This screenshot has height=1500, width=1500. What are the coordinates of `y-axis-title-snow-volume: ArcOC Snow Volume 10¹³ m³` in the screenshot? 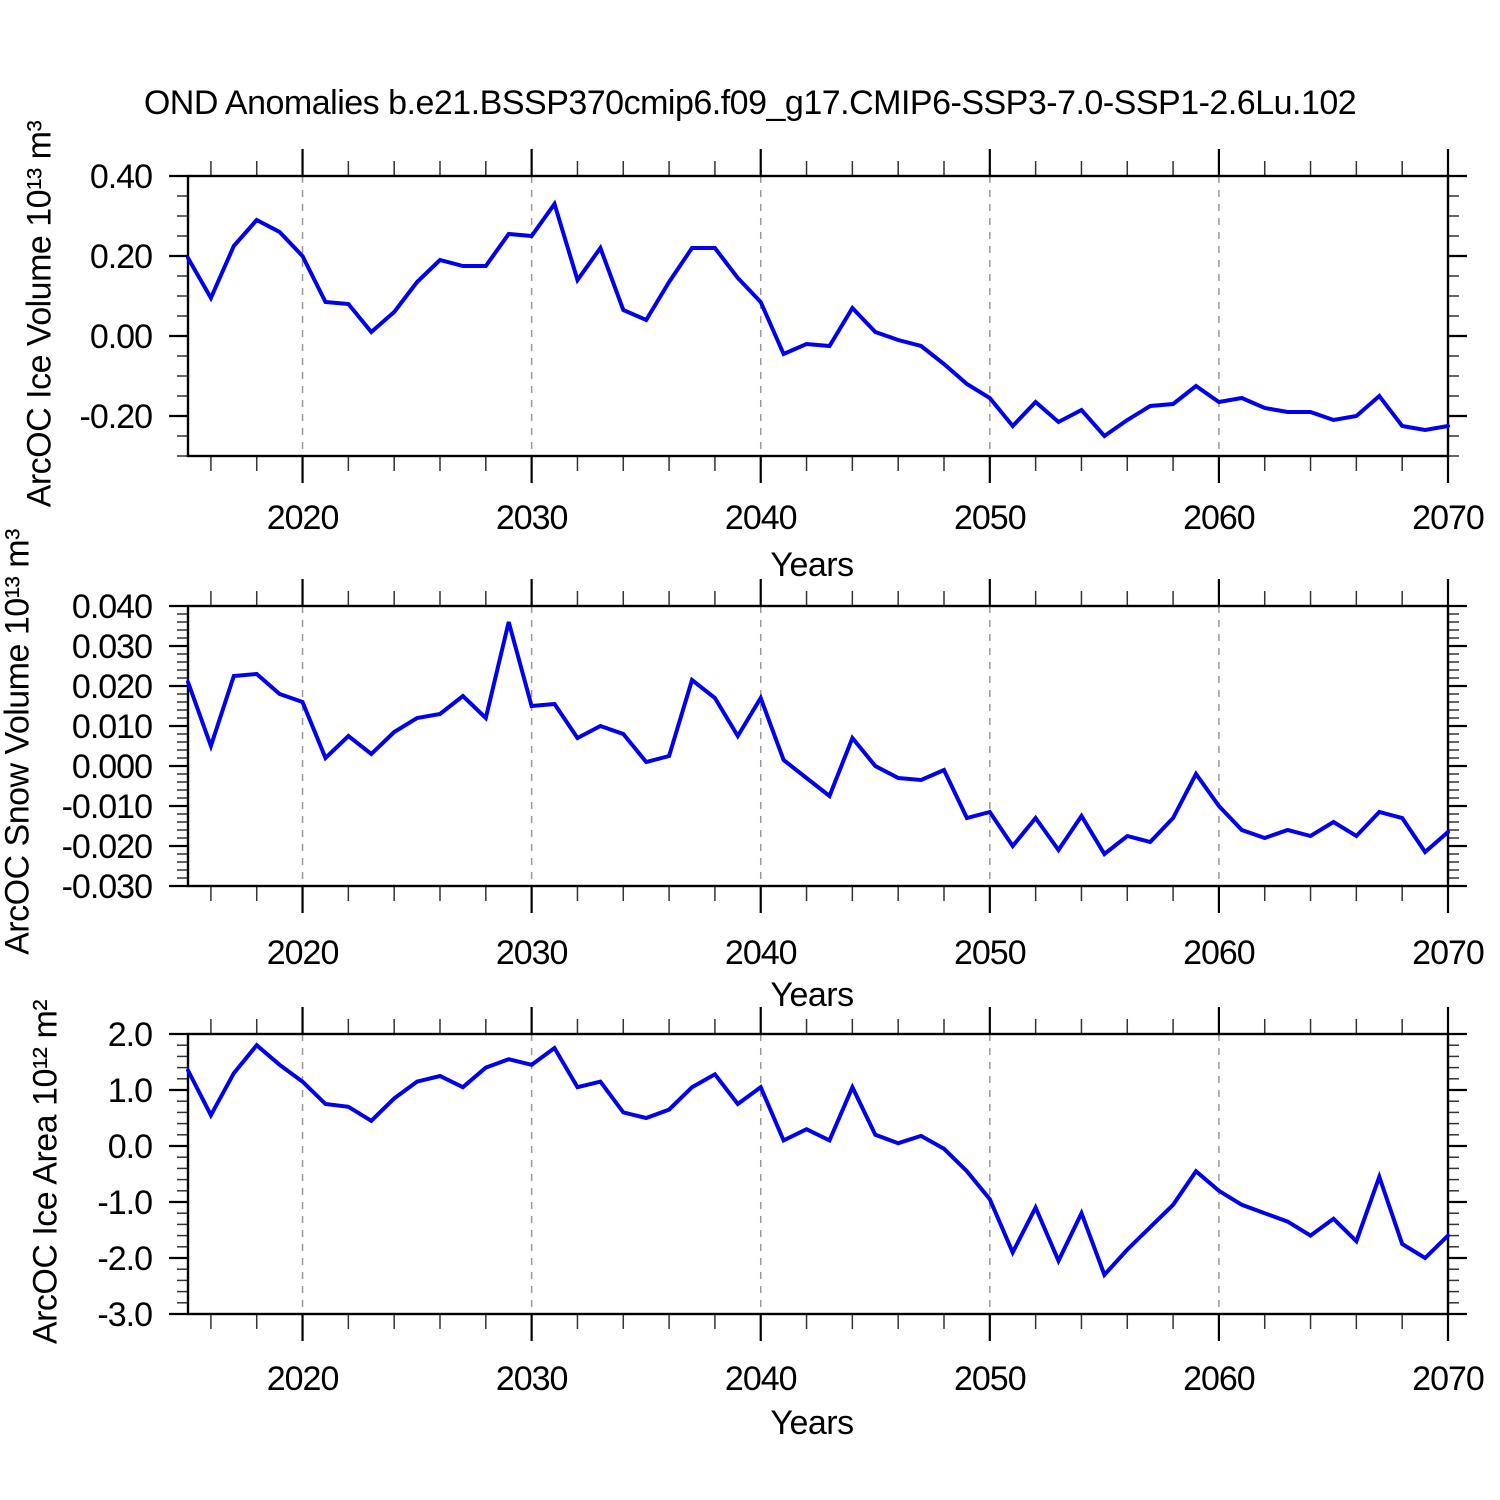 It's located at (18, 742).